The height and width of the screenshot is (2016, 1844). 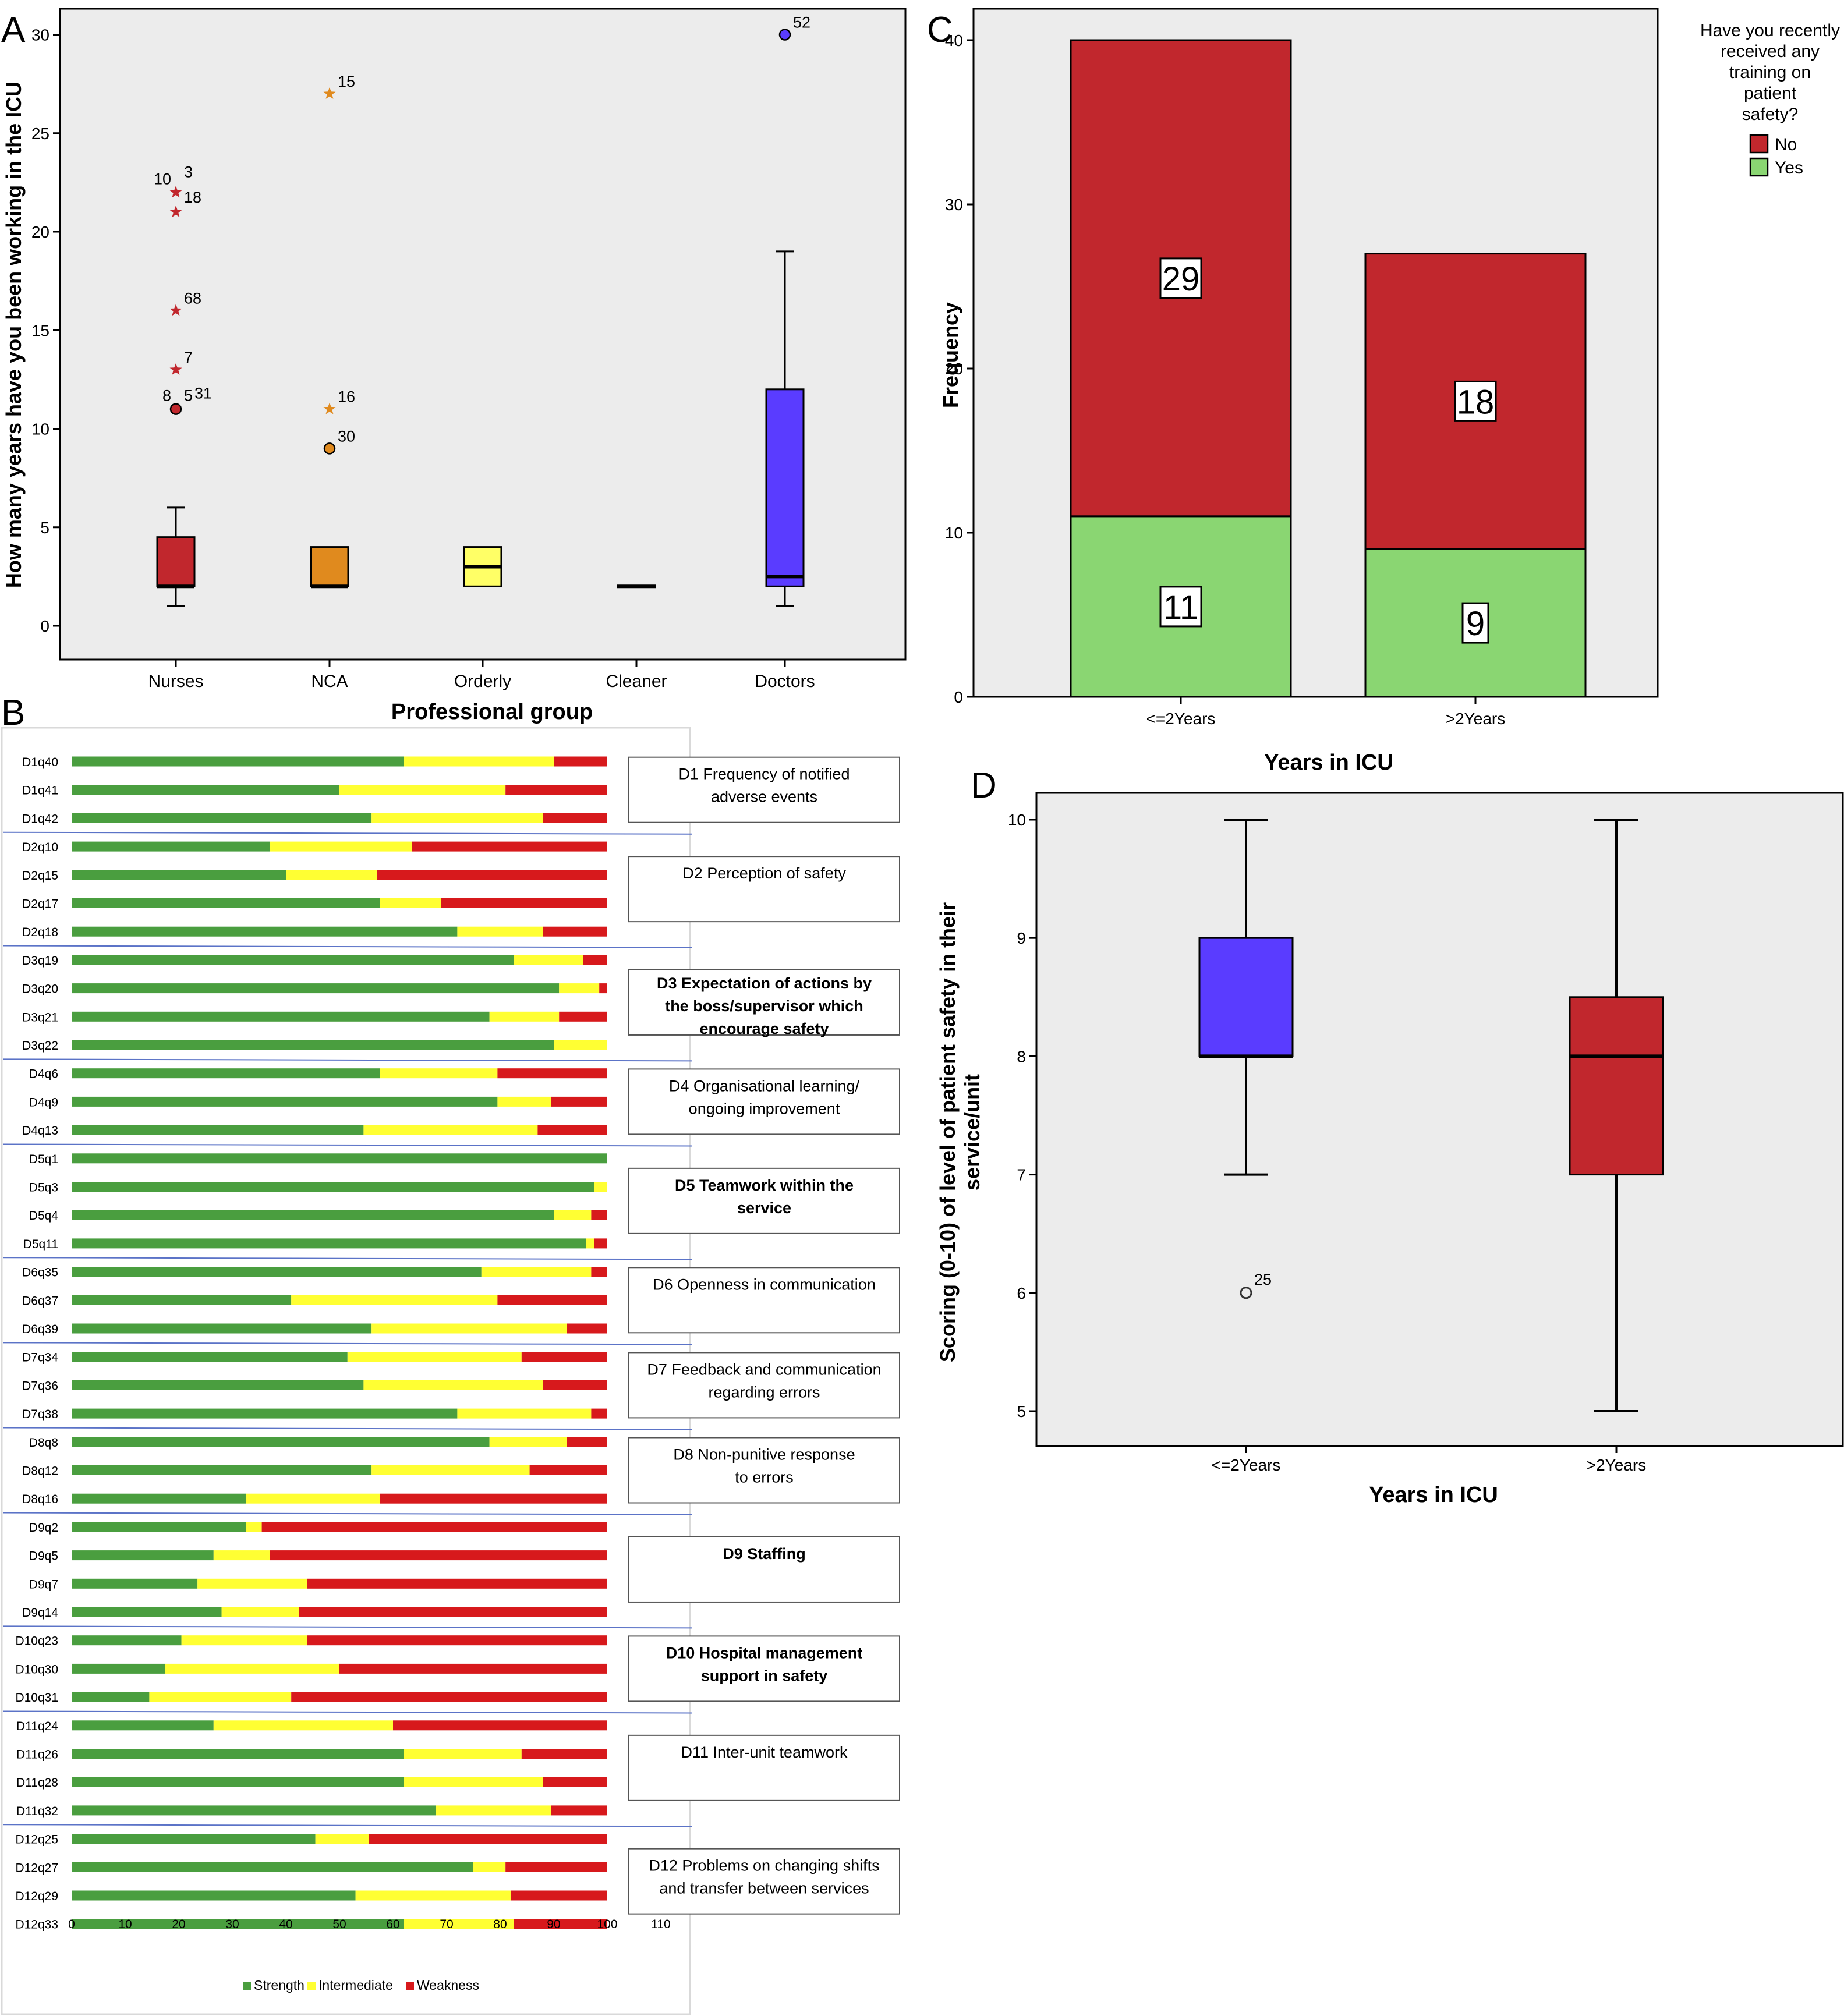 I want to click on panel-c-legend-swatch-yes, so click(x=1759, y=167).